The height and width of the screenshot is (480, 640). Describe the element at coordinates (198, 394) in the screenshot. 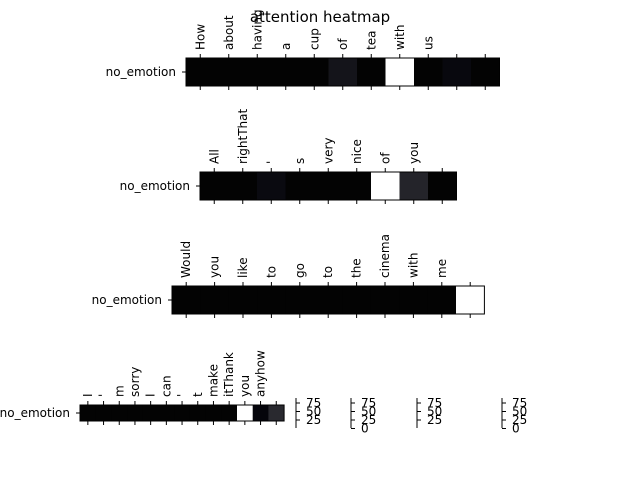

I see `token-label: t` at that location.